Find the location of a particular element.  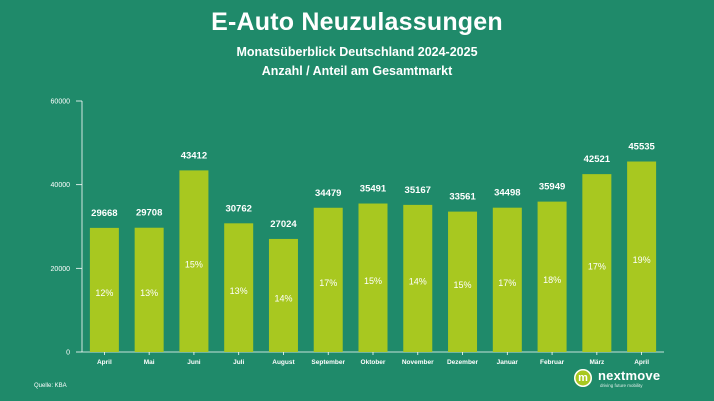

x-tick-label: Juni is located at coordinates (194, 362).